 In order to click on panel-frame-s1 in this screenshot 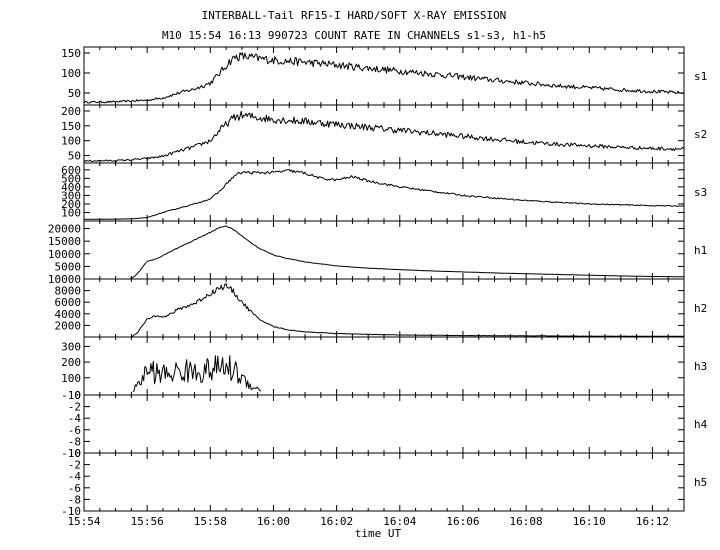, I will do `click(384, 76)`.